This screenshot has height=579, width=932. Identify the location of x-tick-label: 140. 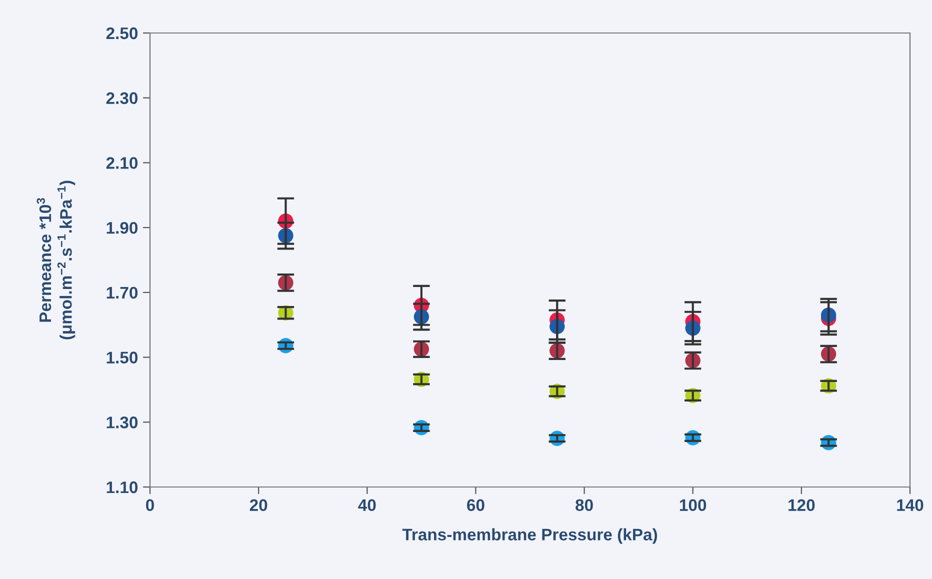
(910, 505).